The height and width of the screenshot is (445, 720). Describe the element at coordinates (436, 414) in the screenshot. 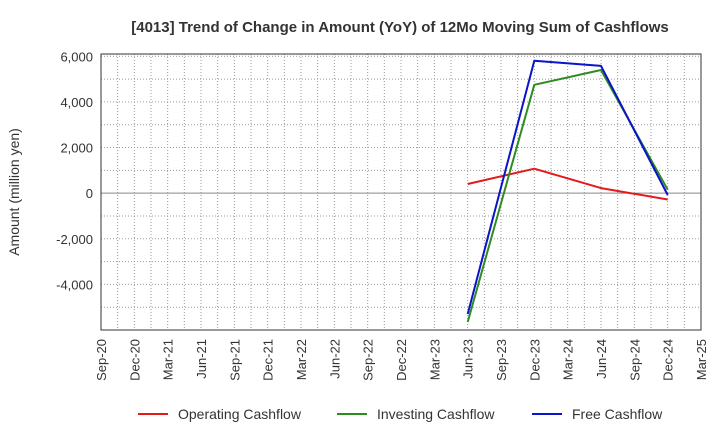

I see `legend-label-investing-cashflow: Investing Cashflow` at that location.